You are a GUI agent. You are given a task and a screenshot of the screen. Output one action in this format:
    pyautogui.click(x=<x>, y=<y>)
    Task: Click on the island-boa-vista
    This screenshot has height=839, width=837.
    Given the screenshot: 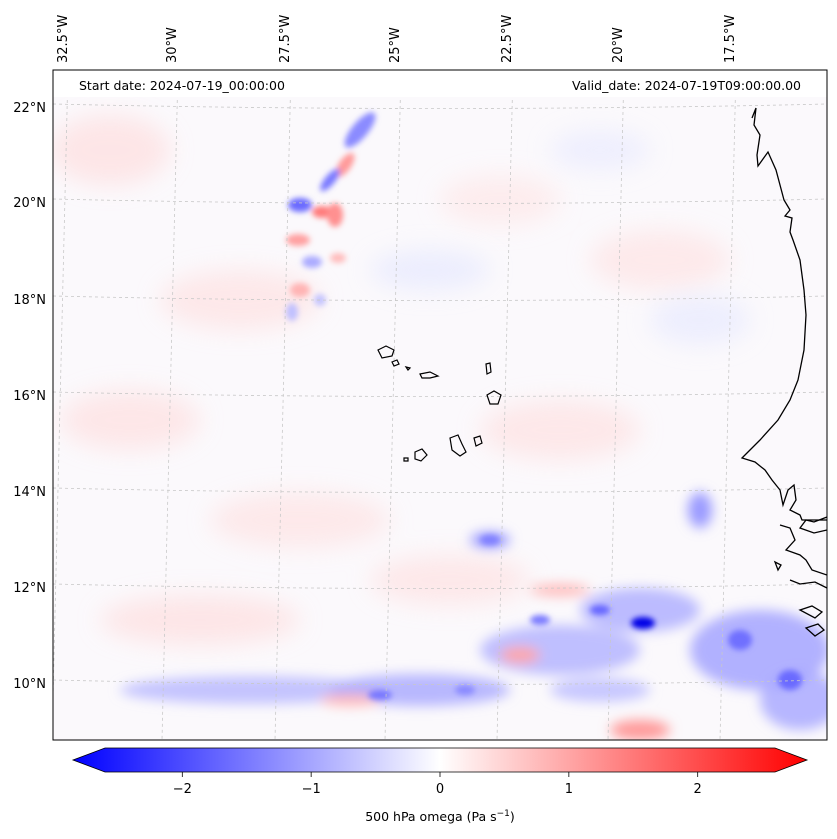 What is the action you would take?
    pyautogui.click(x=494, y=397)
    